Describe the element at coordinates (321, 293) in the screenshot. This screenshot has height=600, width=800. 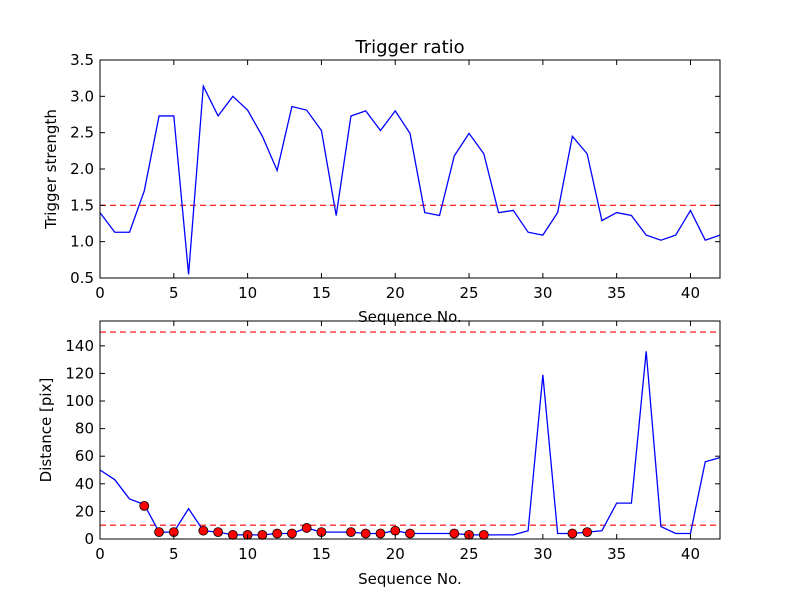
I see `top-x-tick-label: 15` at that location.